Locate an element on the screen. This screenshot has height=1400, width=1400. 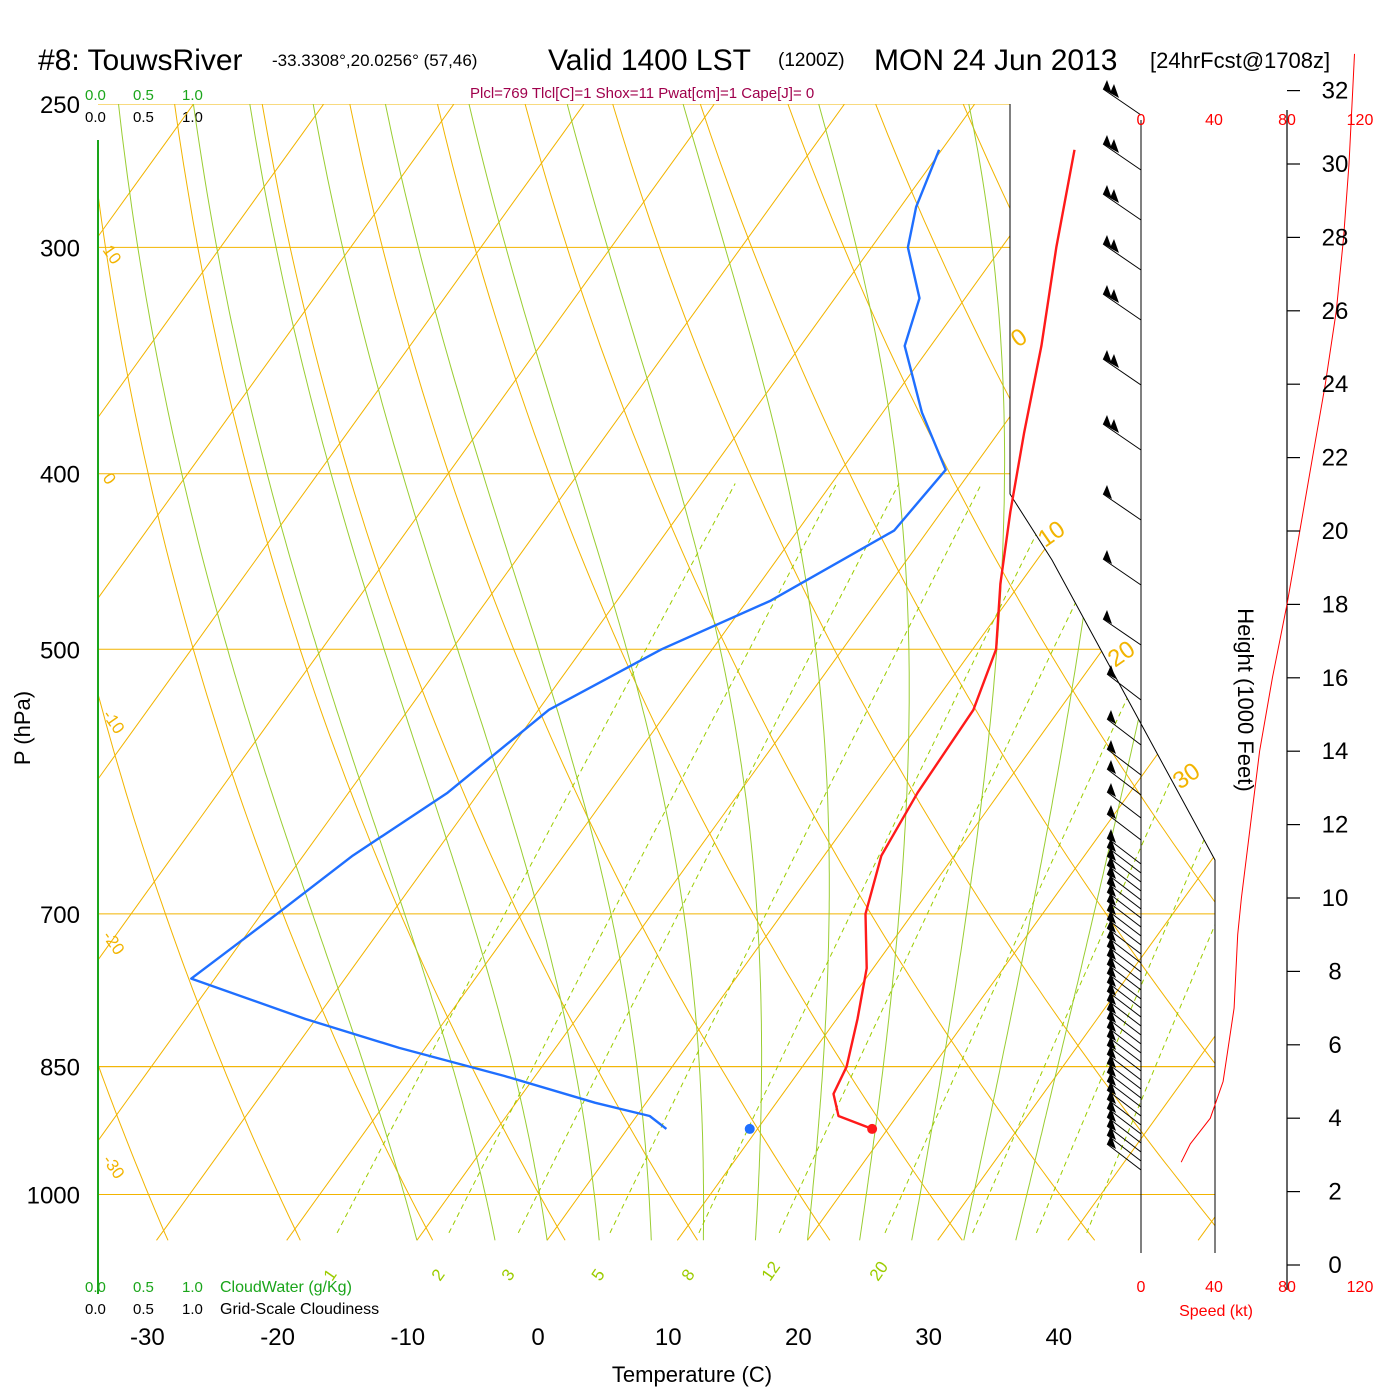
wind-speed-profile is located at coordinates (1267, 608).